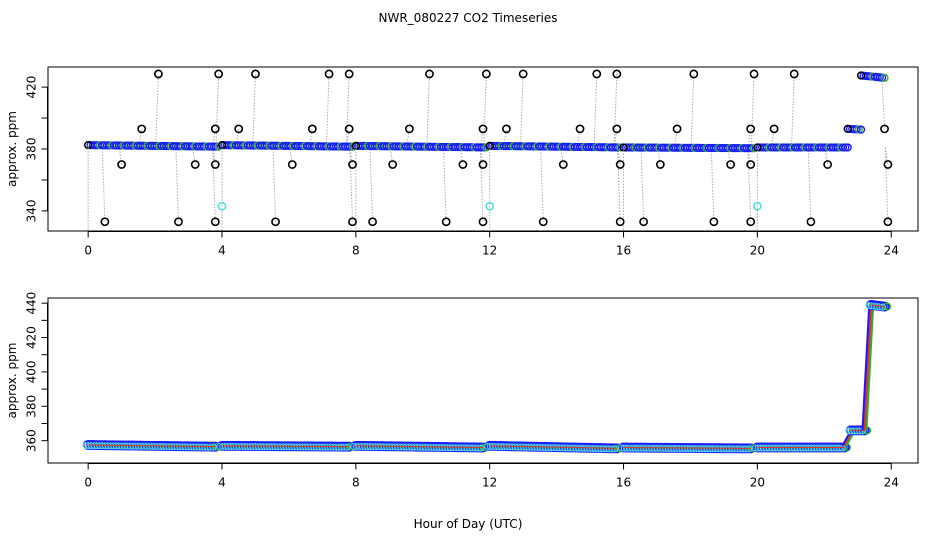  I want to click on x-tick-label: 24, so click(891, 483).